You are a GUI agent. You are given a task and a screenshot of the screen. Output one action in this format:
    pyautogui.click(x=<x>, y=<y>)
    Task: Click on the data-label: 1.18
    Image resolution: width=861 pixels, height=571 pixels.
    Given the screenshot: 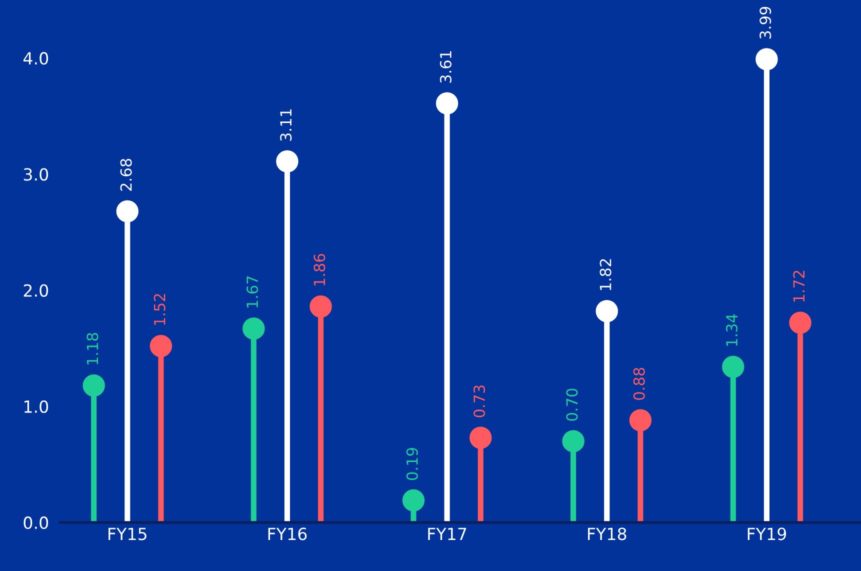 What is the action you would take?
    pyautogui.click(x=92, y=348)
    